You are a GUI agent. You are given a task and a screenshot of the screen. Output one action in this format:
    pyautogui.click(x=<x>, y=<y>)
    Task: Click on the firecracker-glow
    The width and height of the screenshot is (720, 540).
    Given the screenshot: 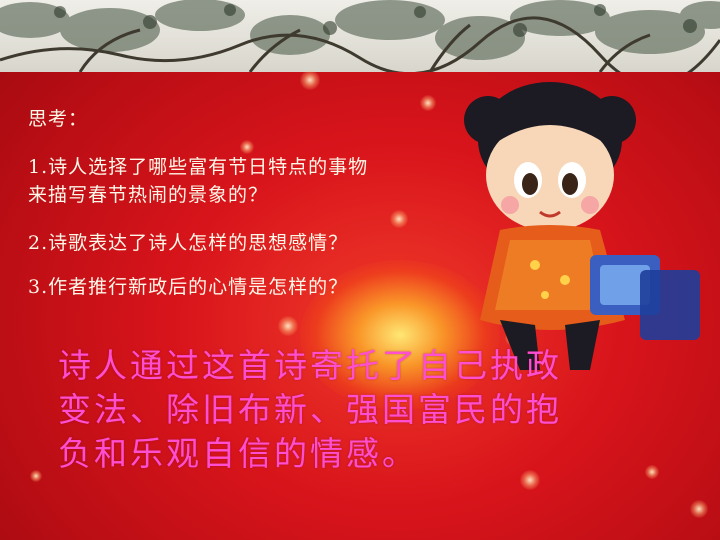 What is the action you would take?
    pyautogui.click(x=400, y=335)
    